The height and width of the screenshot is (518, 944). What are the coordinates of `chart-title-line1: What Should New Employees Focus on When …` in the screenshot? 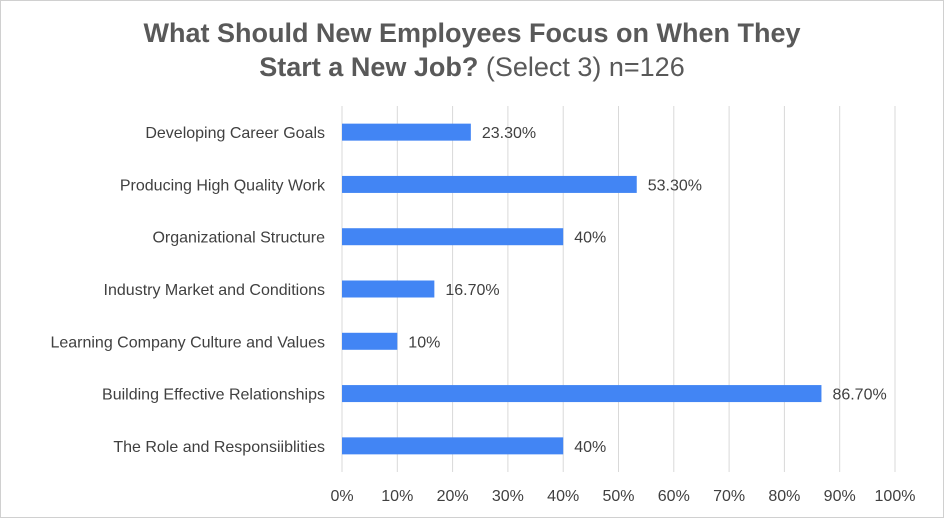 It's located at (472, 33).